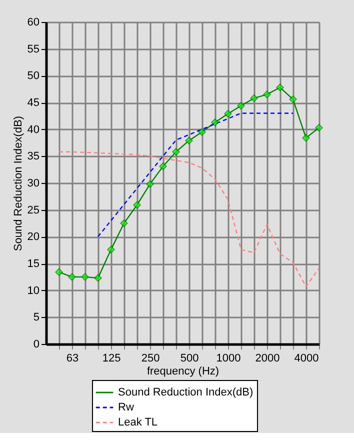 This screenshot has width=354, height=441. What do you see at coordinates (33, 49) in the screenshot?
I see `y-tick-label: 55` at bounding box center [33, 49].